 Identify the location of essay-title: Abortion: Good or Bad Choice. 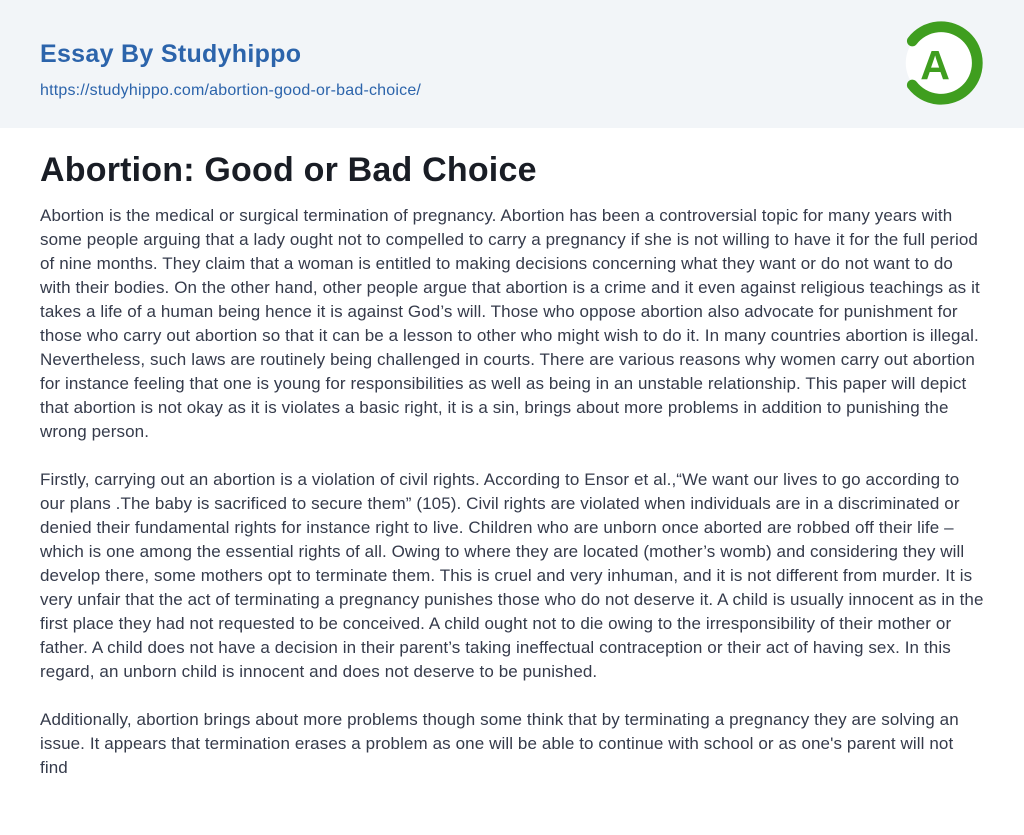
(288, 170).